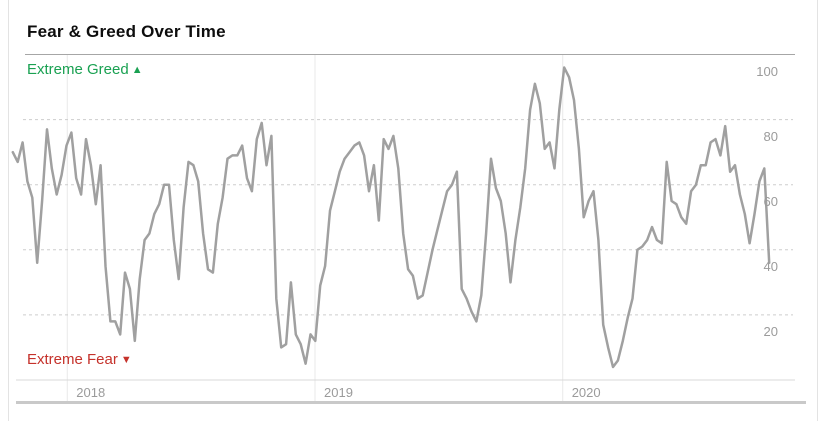 The width and height of the screenshot is (821, 421). Describe the element at coordinates (770, 136) in the screenshot. I see `y-tick-label-80: 80` at that location.